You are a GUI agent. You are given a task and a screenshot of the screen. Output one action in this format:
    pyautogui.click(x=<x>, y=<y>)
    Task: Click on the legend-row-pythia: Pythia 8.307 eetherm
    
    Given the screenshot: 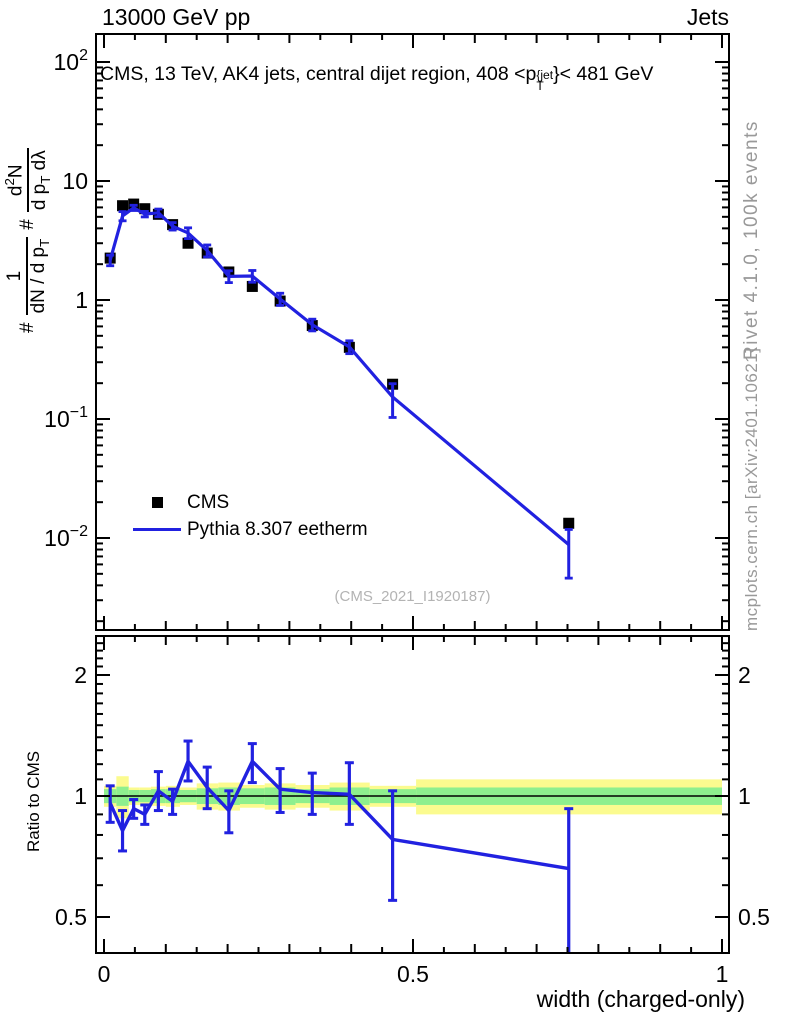 What is the action you would take?
    pyautogui.click(x=247, y=529)
    